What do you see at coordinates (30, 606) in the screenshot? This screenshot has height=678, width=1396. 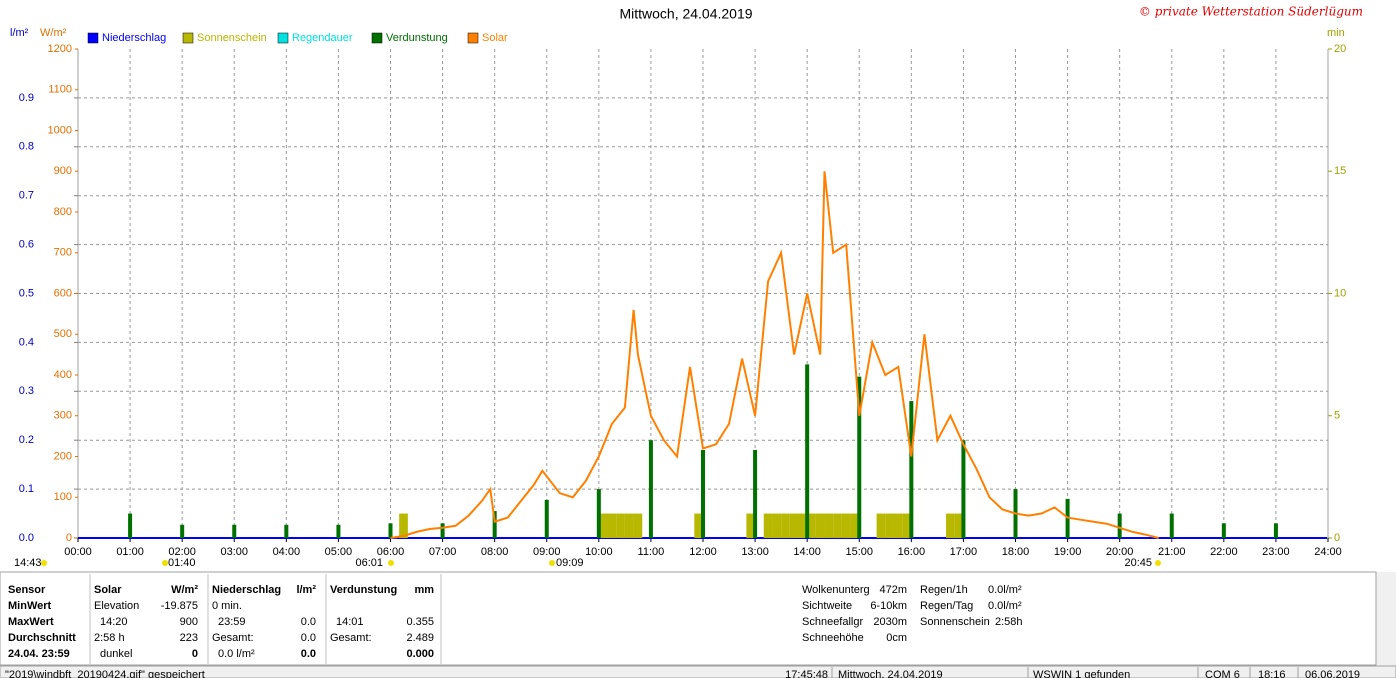 I see `stats-row-label: MinWert` at bounding box center [30, 606].